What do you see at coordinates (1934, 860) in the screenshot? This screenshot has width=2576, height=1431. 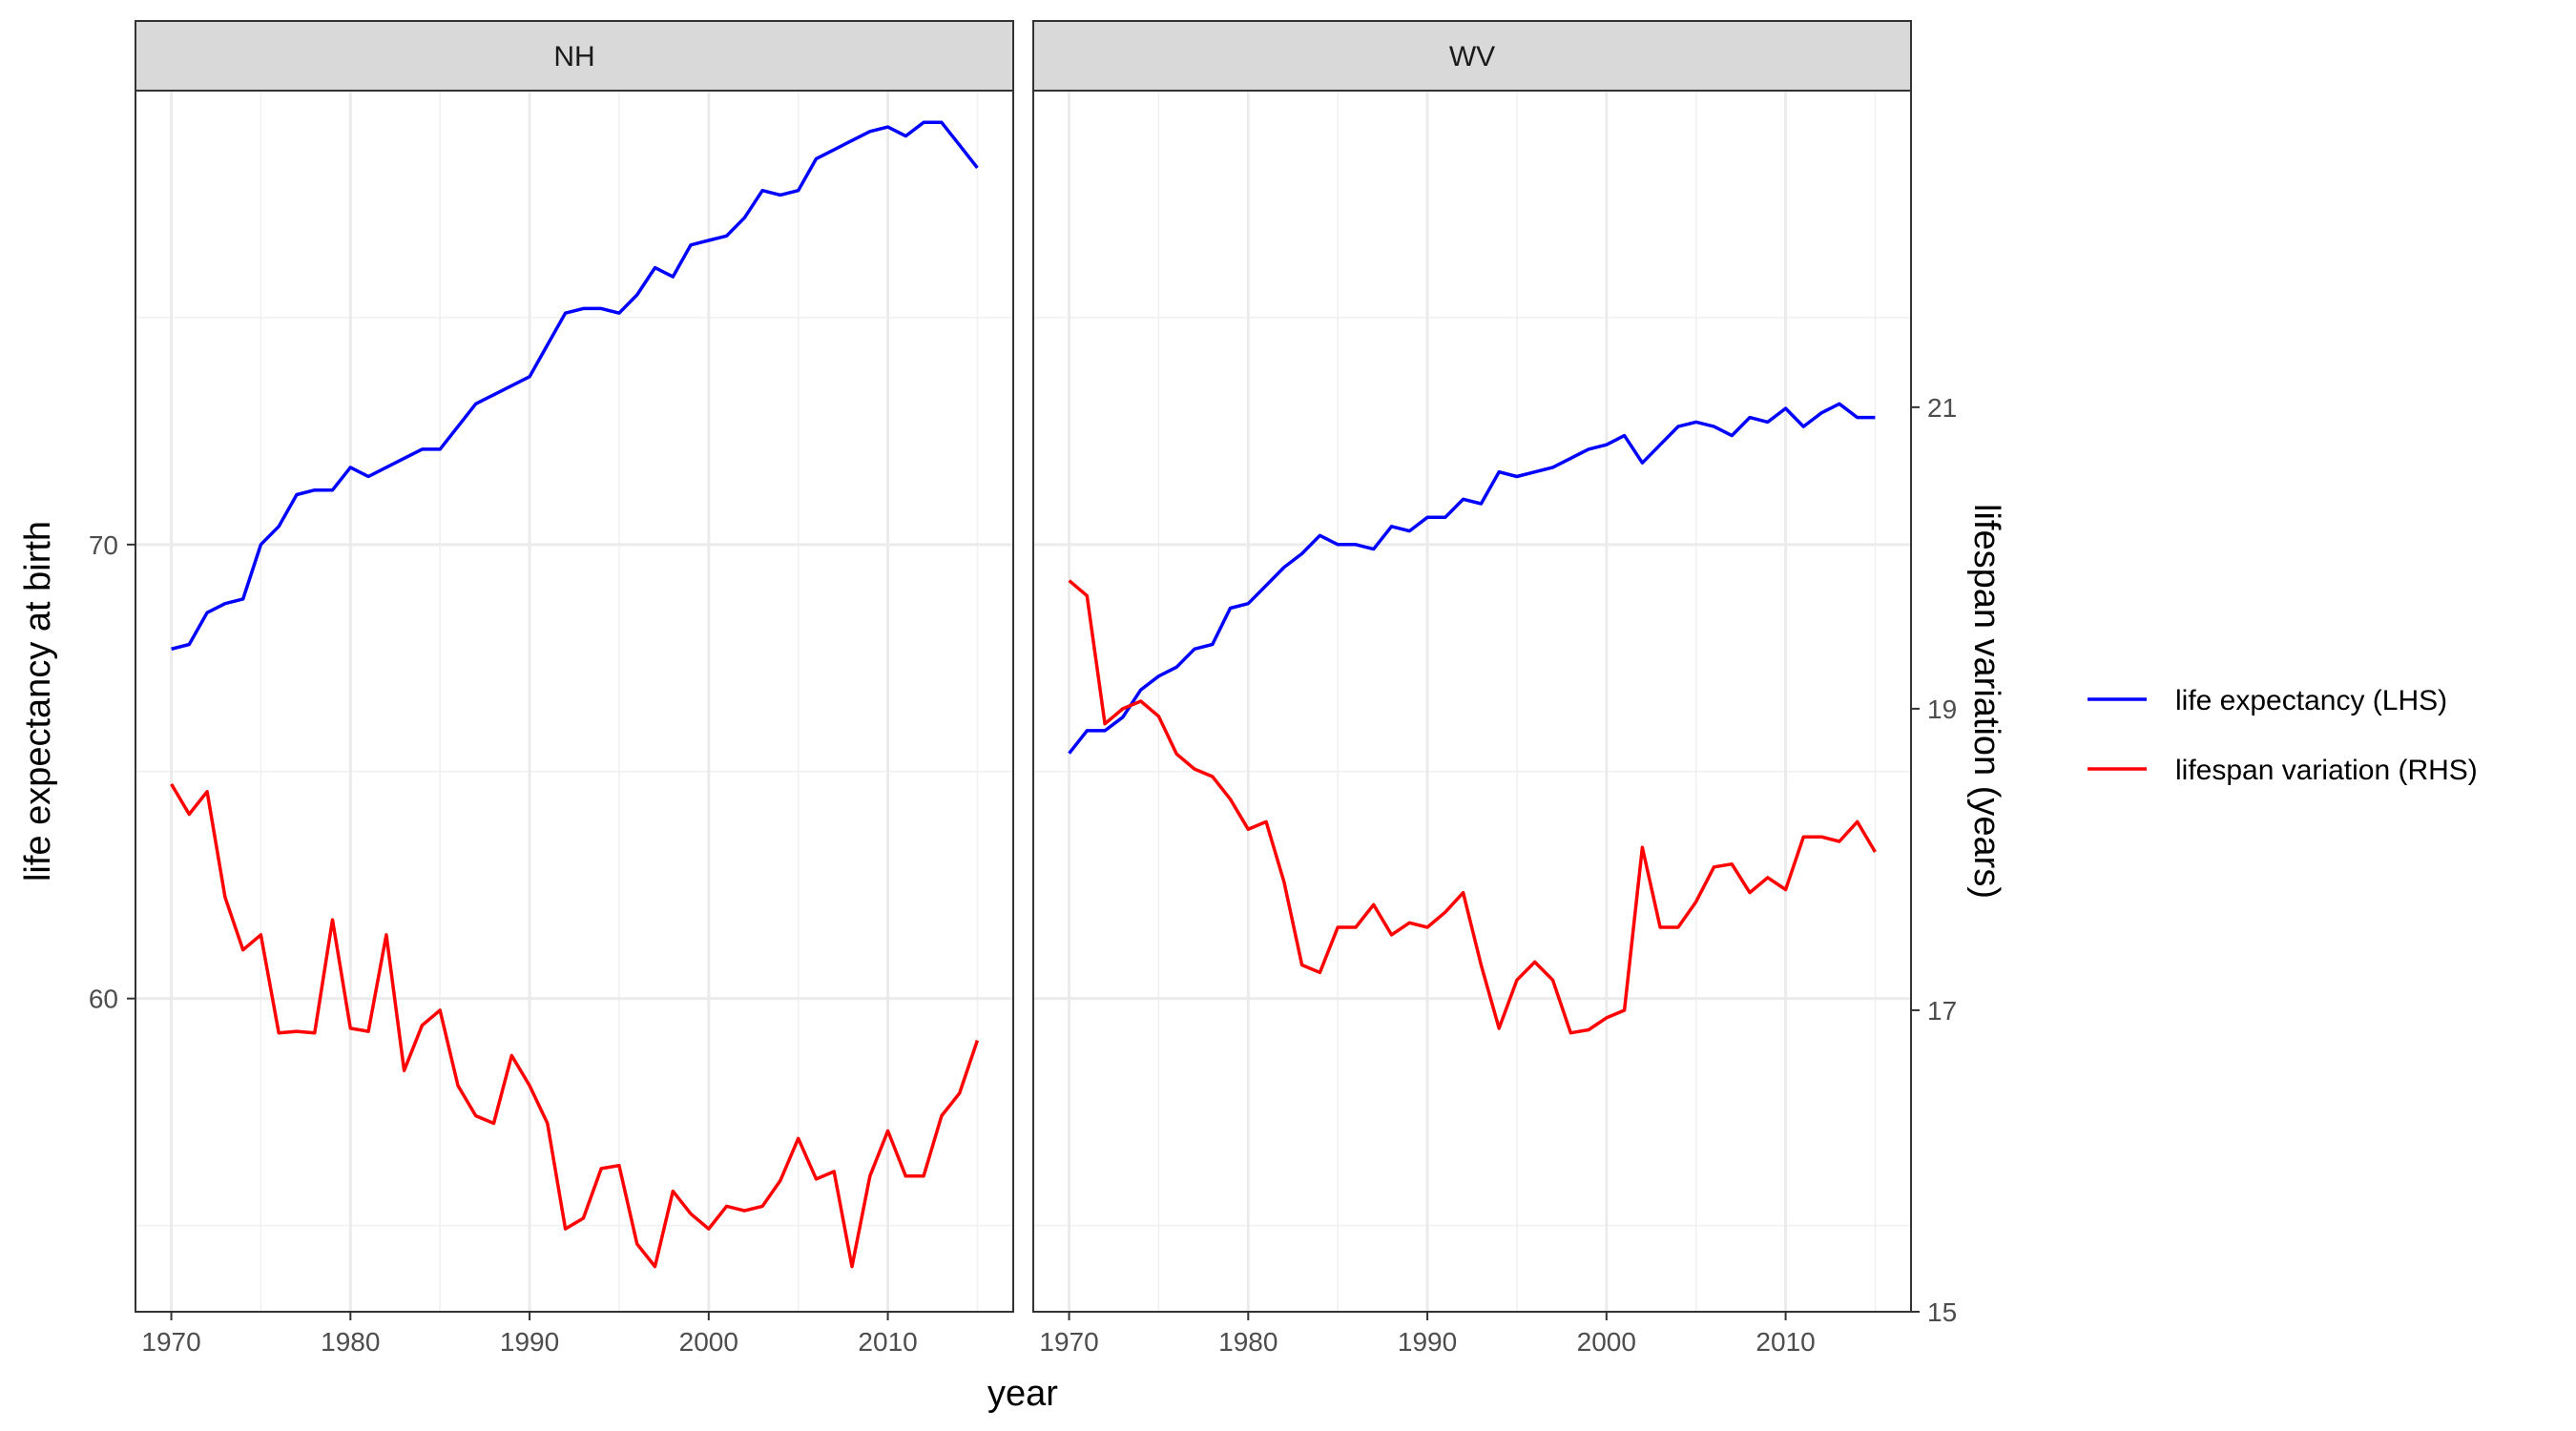 I see `y-axis-right: 15 17 19 21` at bounding box center [1934, 860].